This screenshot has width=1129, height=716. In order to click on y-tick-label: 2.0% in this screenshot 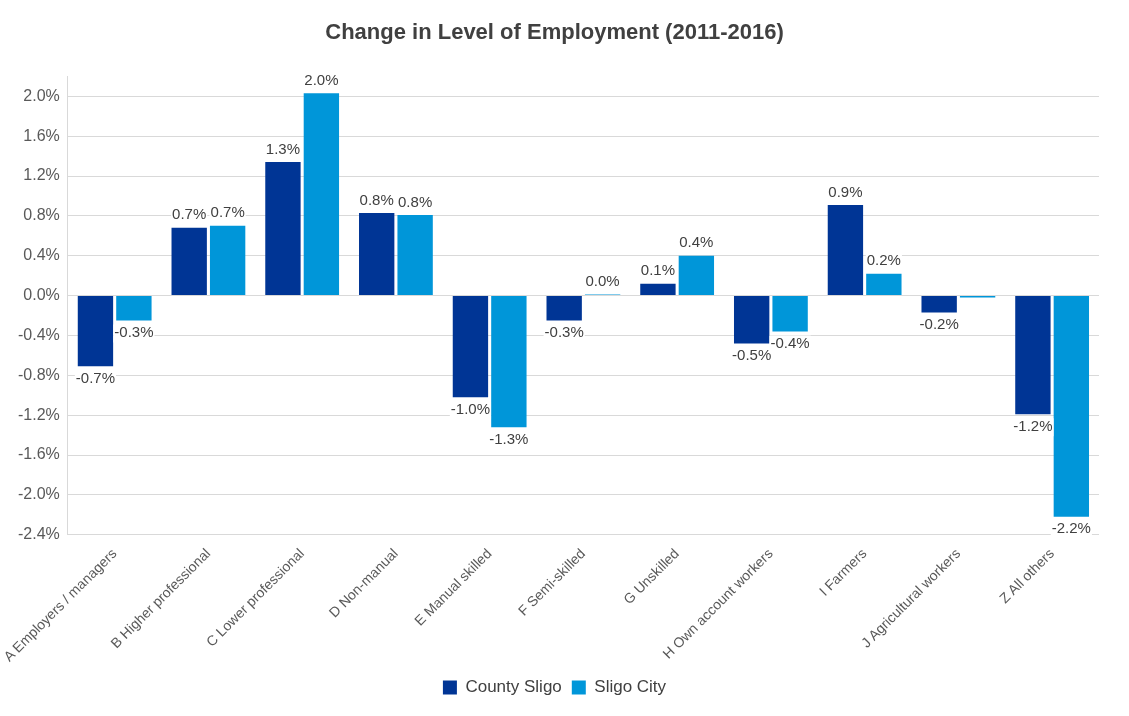, I will do `click(41, 95)`.